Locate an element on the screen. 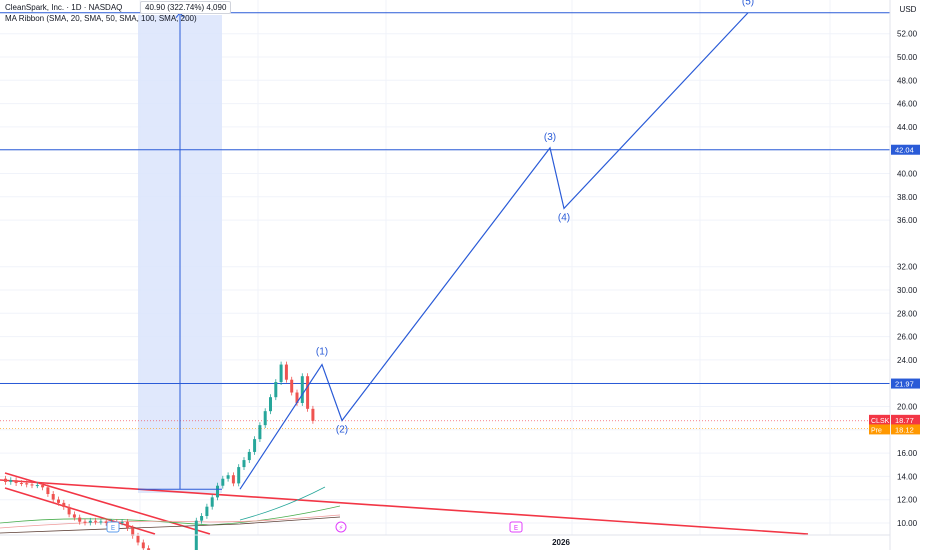  trendlines is located at coordinates (404, 503).